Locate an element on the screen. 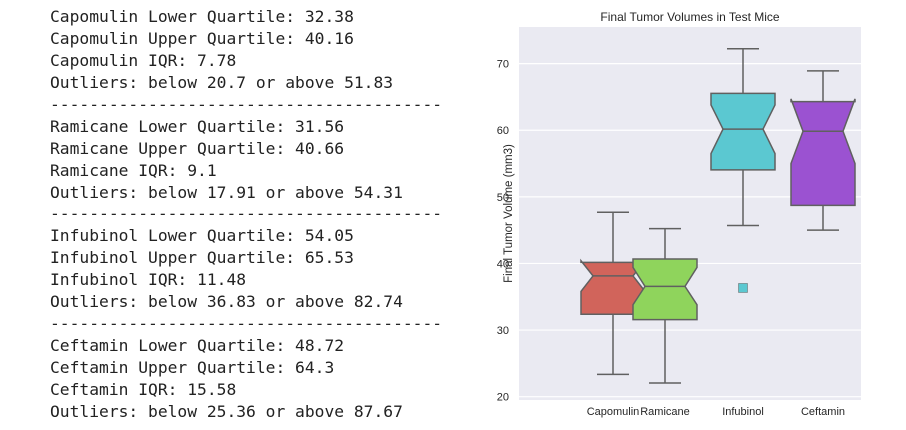 This screenshot has height=430, width=906. box-ramicane is located at coordinates (665, 305).